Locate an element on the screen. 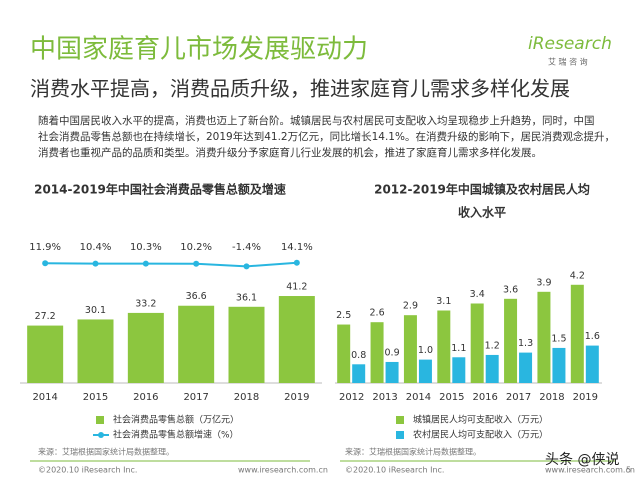 This screenshot has width=640, height=480. page-number: 5 is located at coordinates (628, 470).